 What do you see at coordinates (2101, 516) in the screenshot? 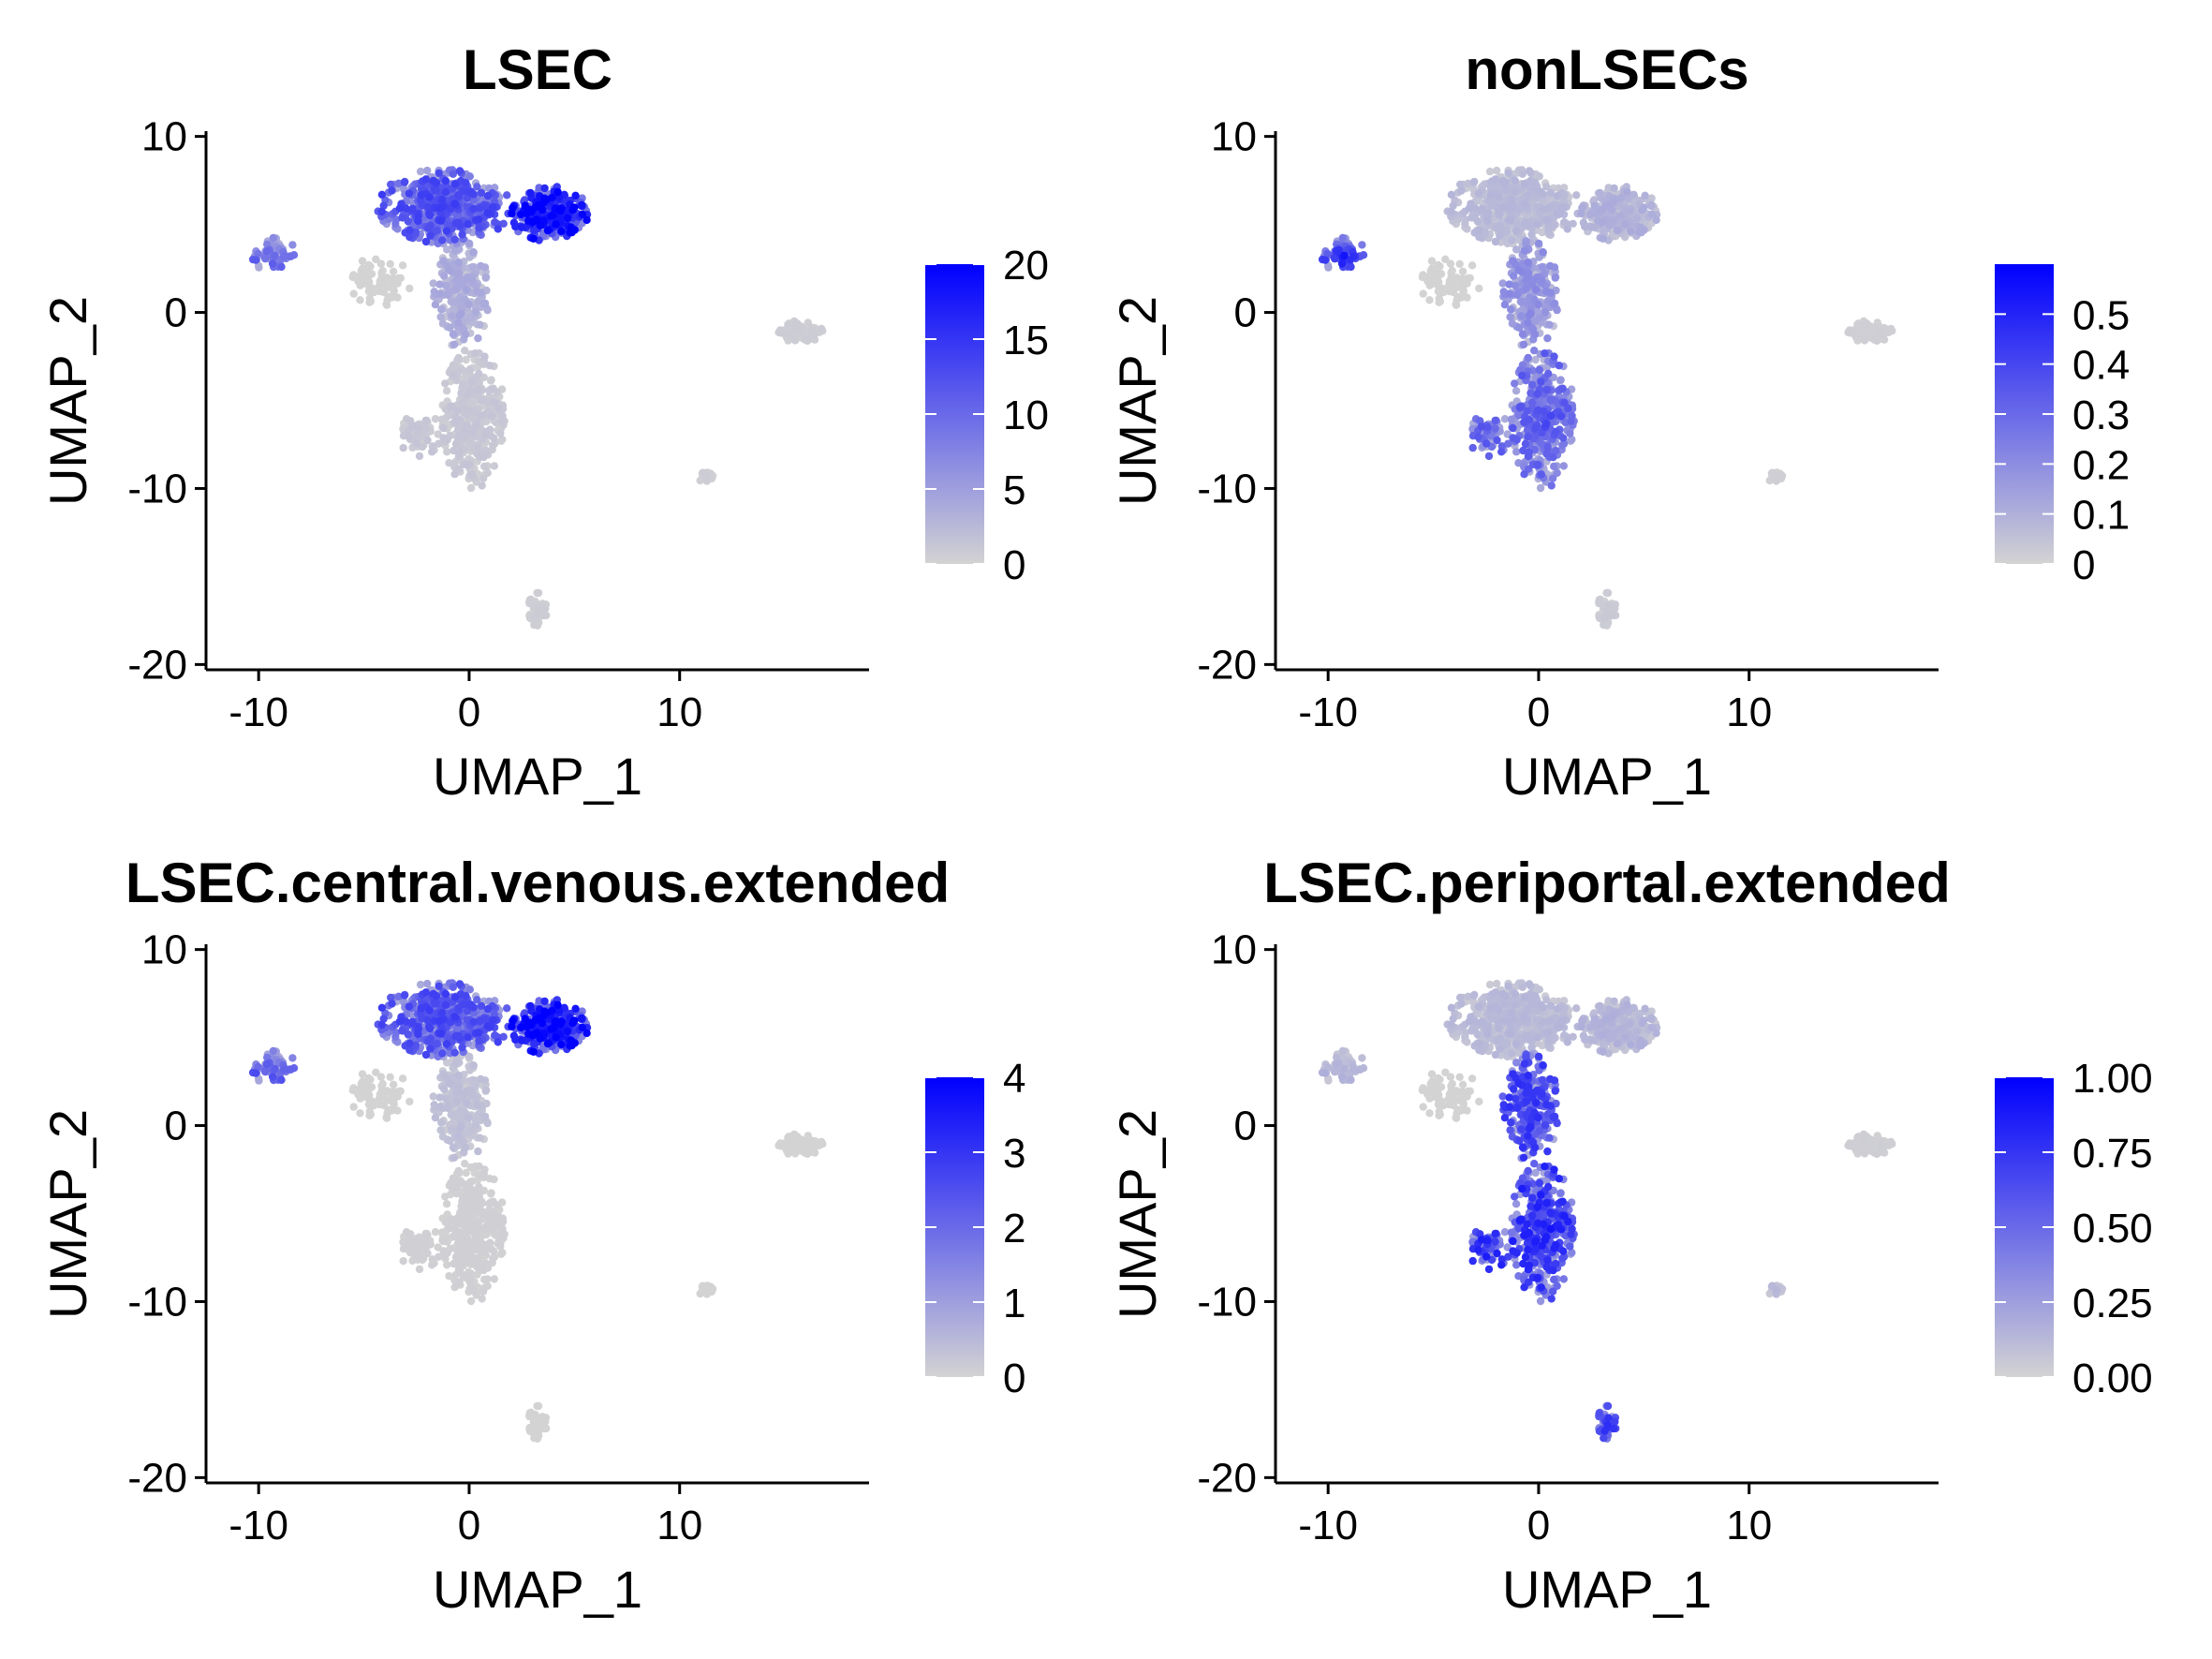
I see `legend-tick-label: 0.1` at bounding box center [2101, 516].